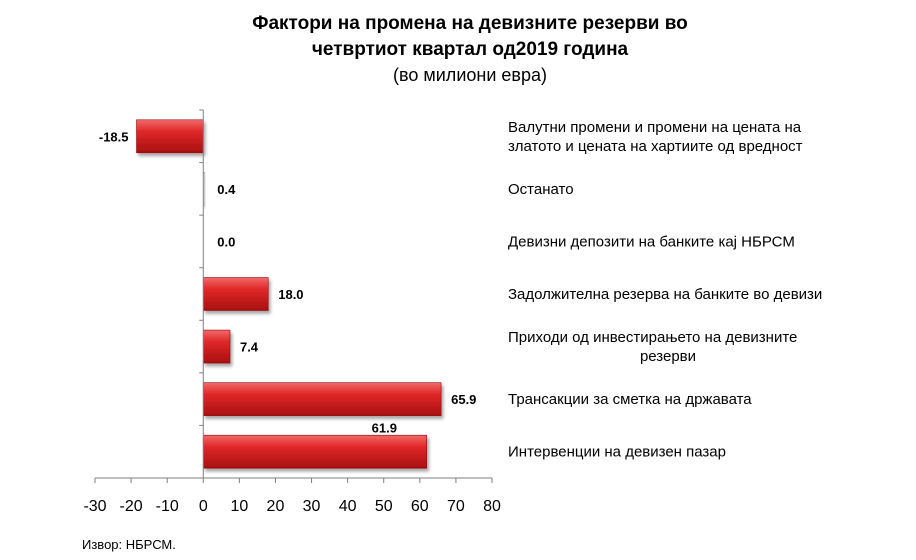 The width and height of the screenshot is (916, 560). What do you see at coordinates (129, 544) in the screenshot?
I see `source-note: Извор: НБРСМ.` at bounding box center [129, 544].